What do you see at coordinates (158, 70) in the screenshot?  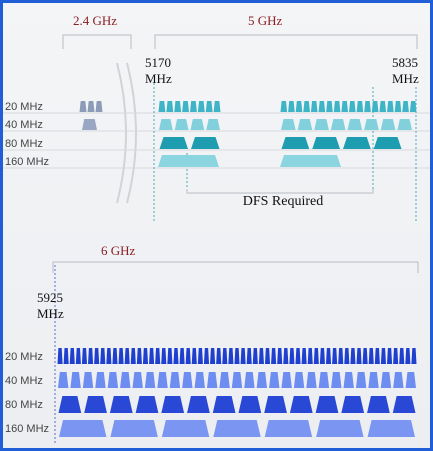 I see `frequency-label: 5170 MHz` at bounding box center [158, 70].